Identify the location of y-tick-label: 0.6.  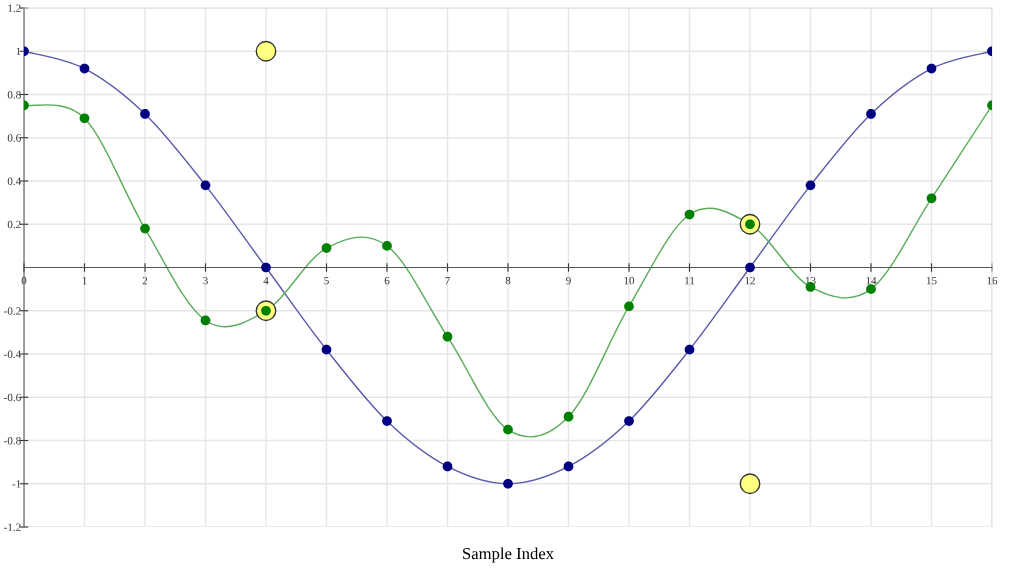
(14, 138).